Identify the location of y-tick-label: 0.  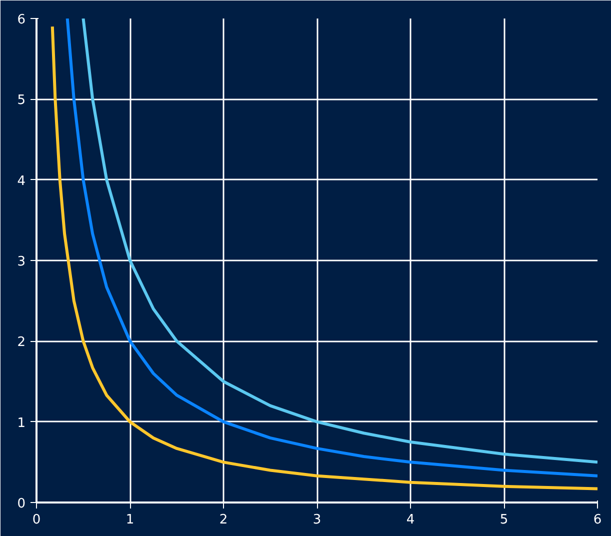
(21, 504).